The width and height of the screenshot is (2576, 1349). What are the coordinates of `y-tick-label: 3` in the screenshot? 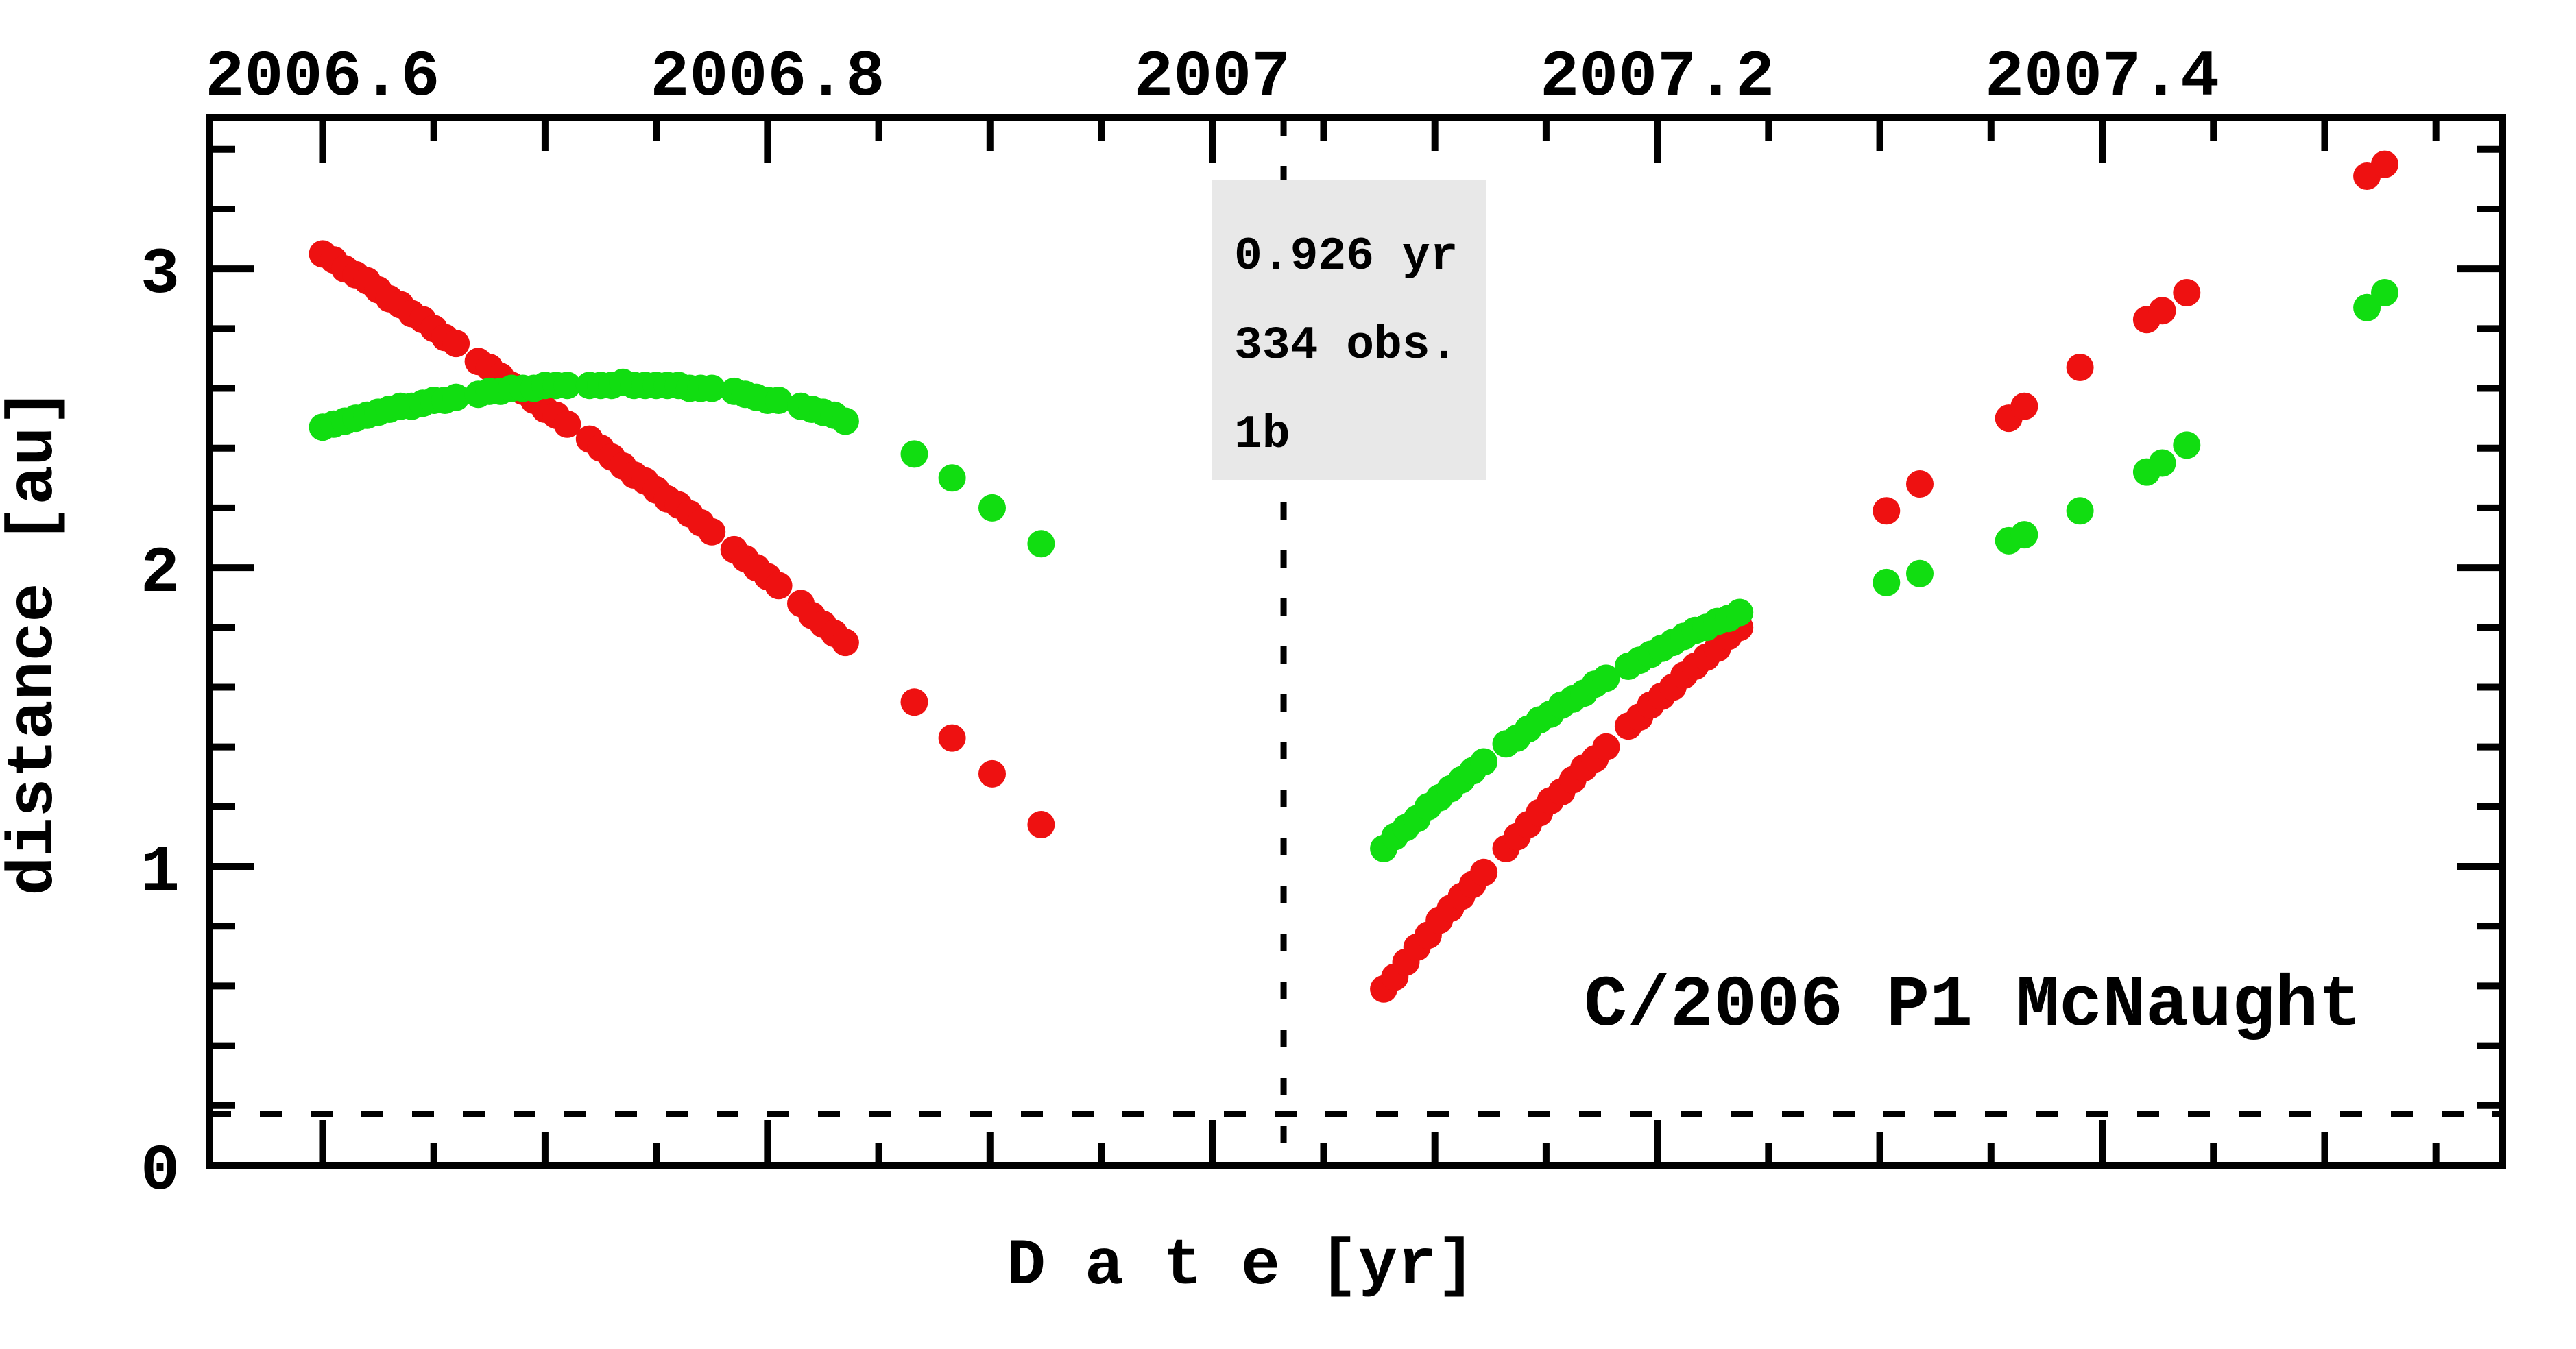 It's located at (161, 275).